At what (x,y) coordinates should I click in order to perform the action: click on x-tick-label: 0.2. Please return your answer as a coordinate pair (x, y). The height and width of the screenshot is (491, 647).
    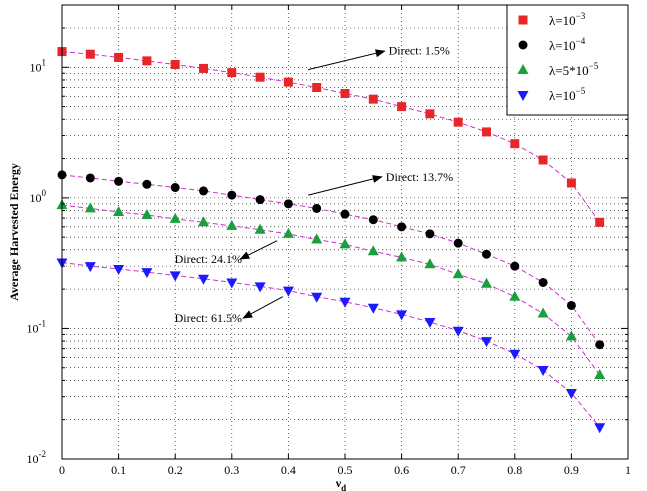
    Looking at the image, I should click on (175, 470).